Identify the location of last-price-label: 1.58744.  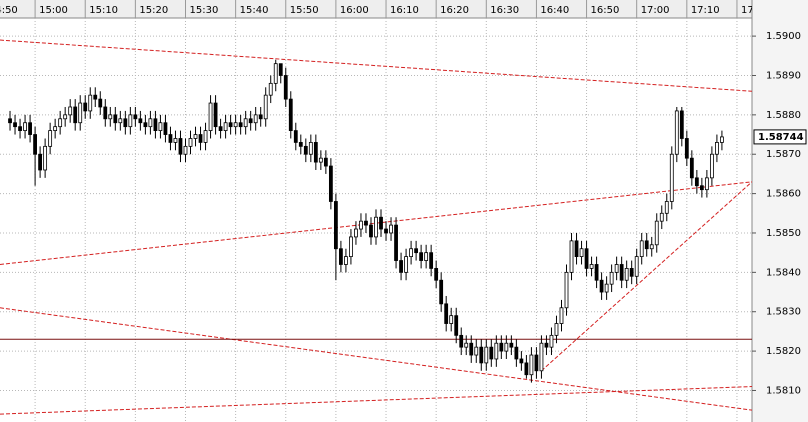
(781, 137).